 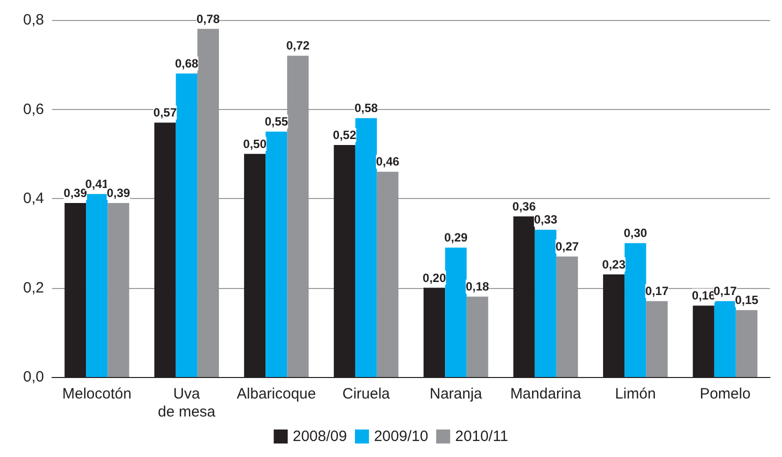 What do you see at coordinates (165, 113) in the screenshot?
I see `data-label: 0,57` at bounding box center [165, 113].